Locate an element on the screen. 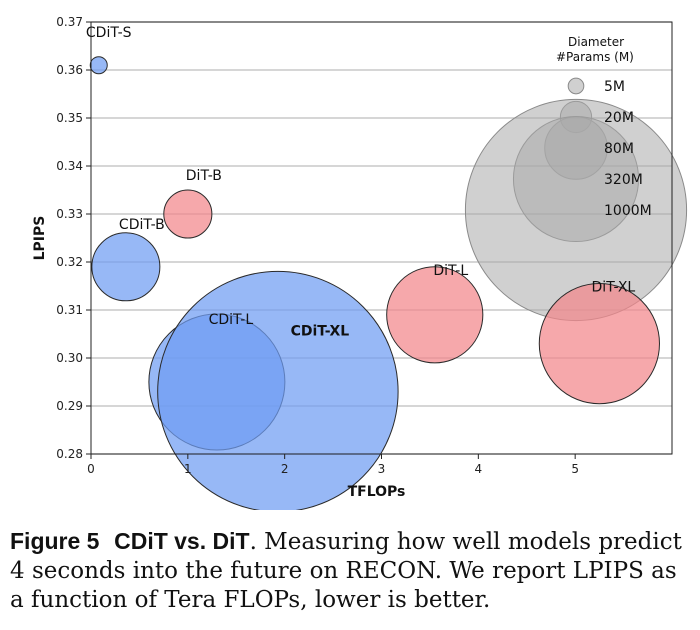 The width and height of the screenshot is (700, 630). y-tick-label: 0.33 is located at coordinates (69, 214).